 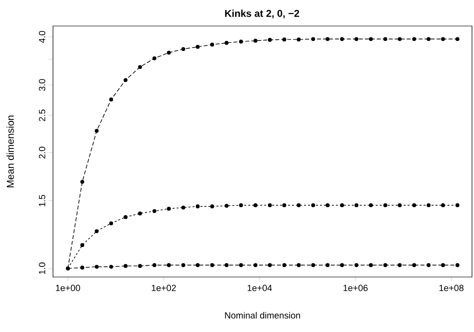 I want to click on x-tick-label: 1e+08, so click(x=451, y=288).